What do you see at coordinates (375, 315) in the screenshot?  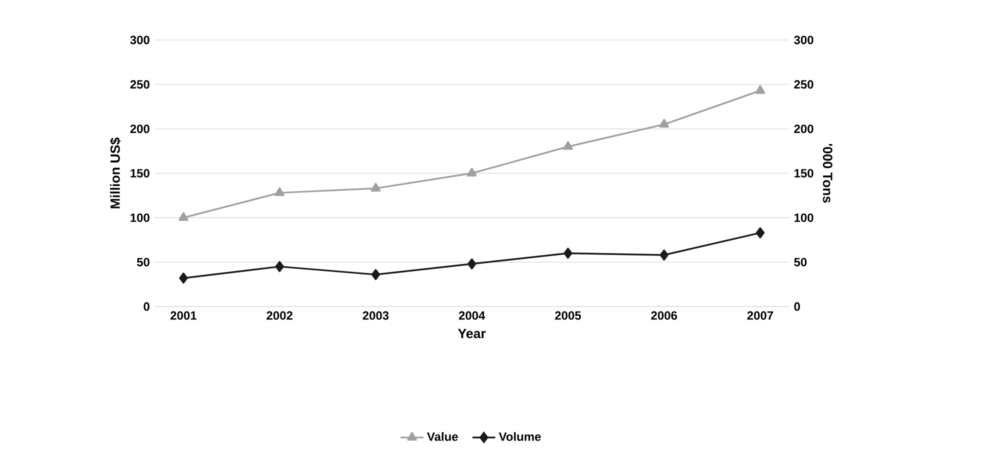 I see `x-tick-label: 2003` at bounding box center [375, 315].